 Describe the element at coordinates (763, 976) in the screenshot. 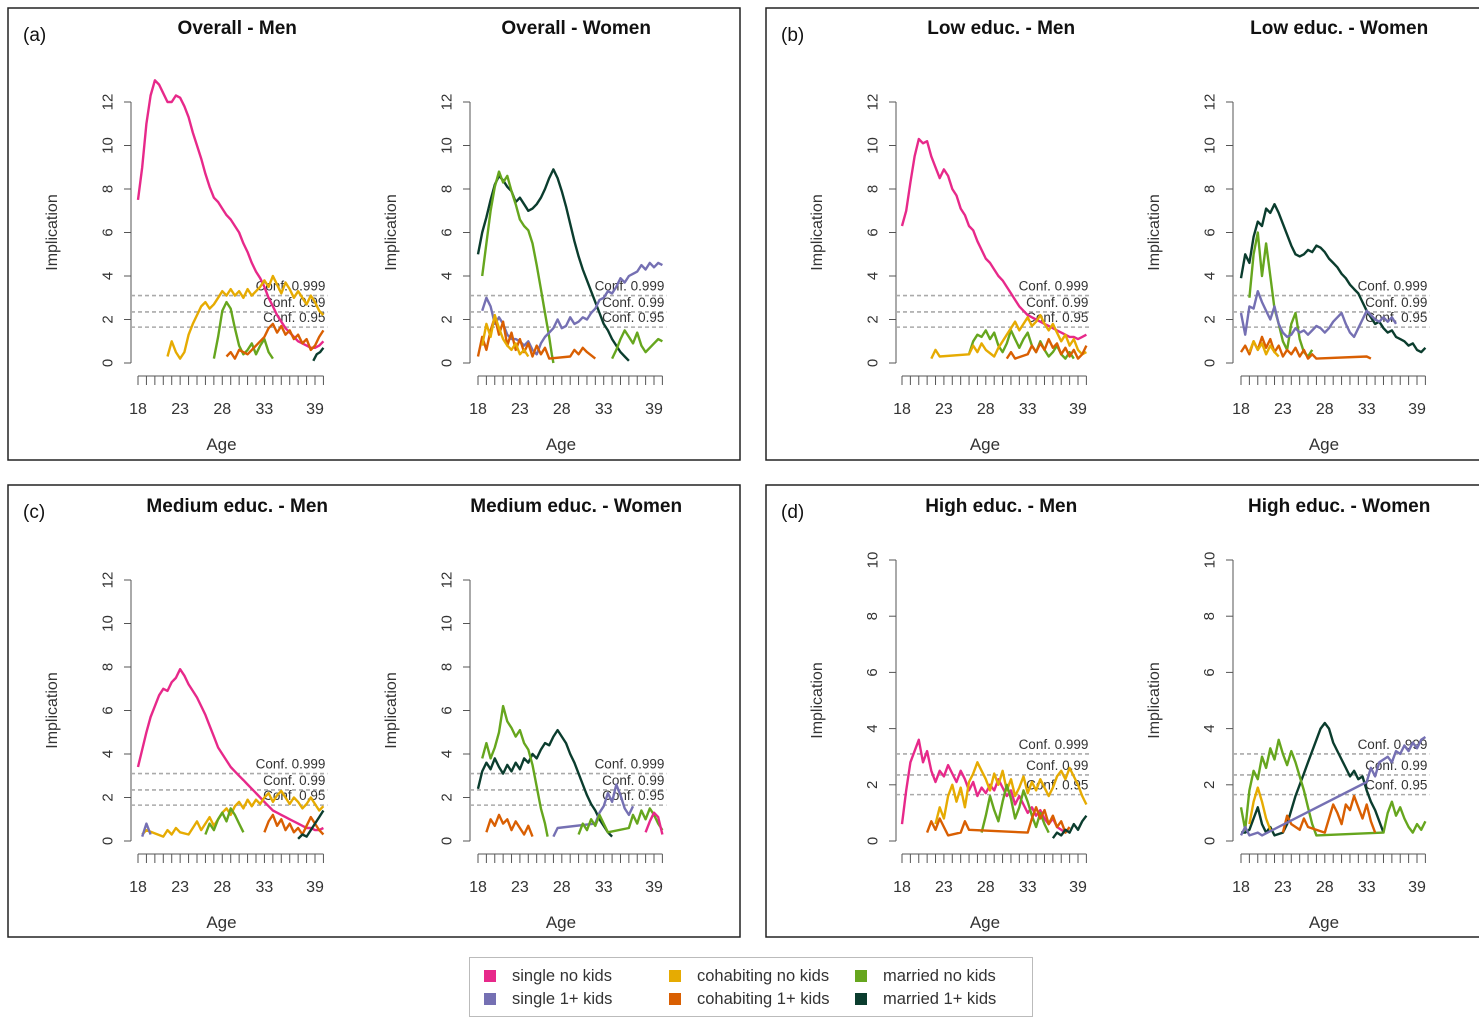

I see `legend-label: cohabiting no kids` at that location.